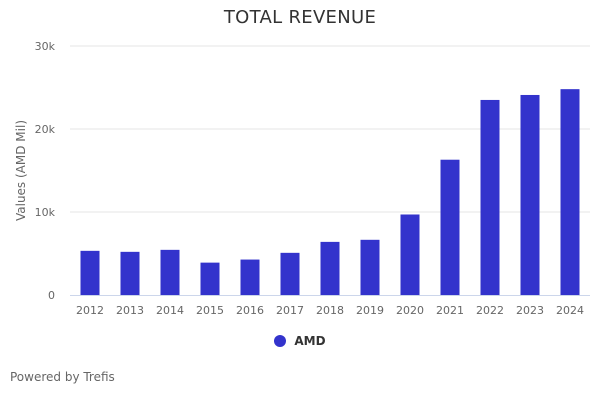  I want to click on bar-2018, so click(330, 268).